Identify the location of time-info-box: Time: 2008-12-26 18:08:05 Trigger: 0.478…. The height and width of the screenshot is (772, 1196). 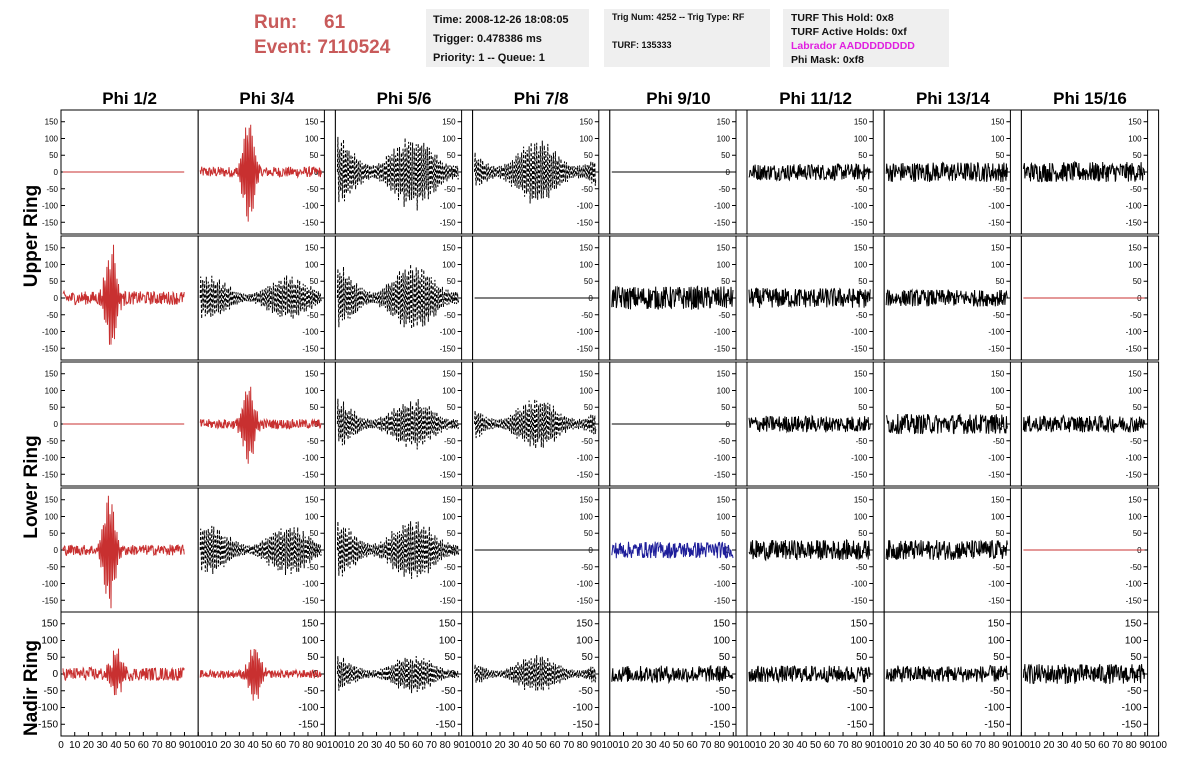
(507, 38).